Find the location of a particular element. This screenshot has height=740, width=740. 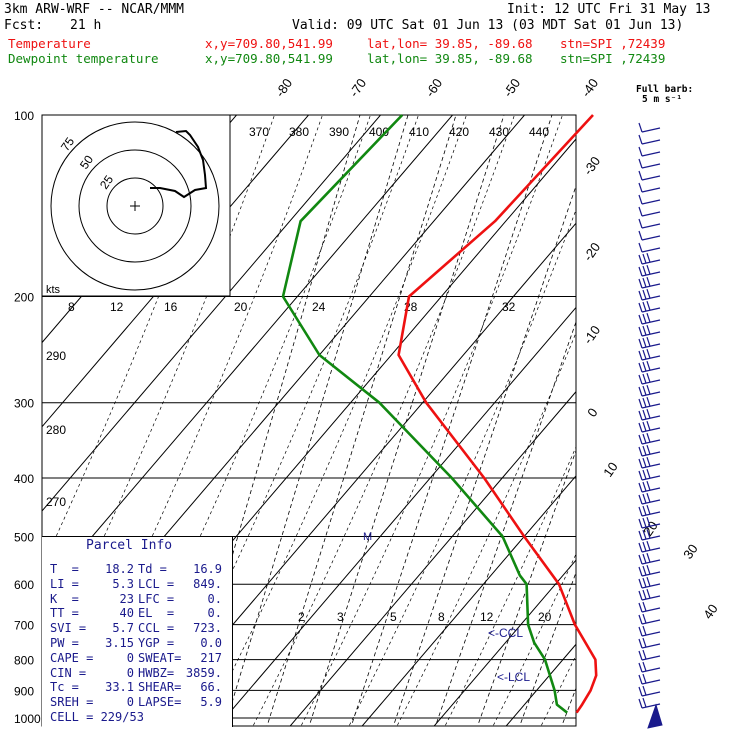

parcel-row: CAPE = 0 SWEAT= 217 is located at coordinates (140, 658).